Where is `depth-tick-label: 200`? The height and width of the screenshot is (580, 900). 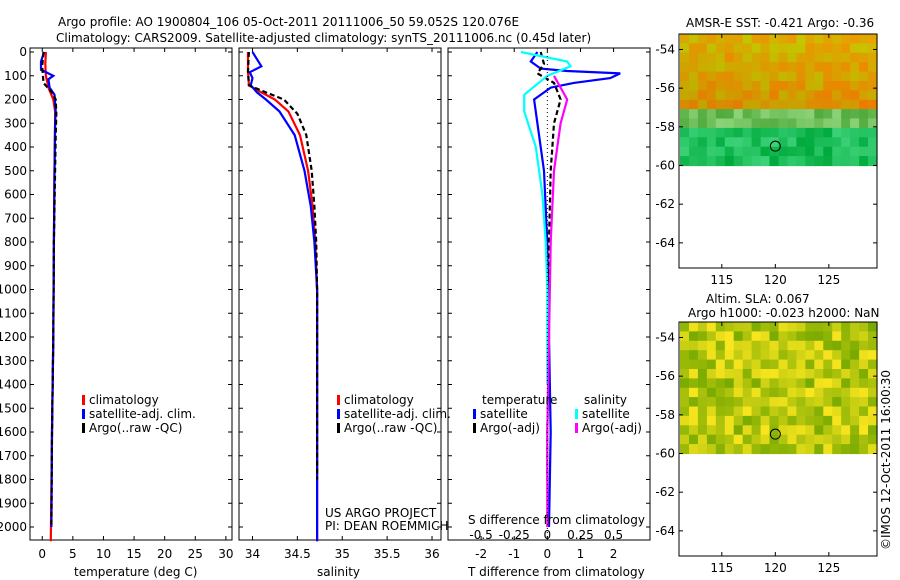 depth-tick-label: 200 is located at coordinates (15, 100).